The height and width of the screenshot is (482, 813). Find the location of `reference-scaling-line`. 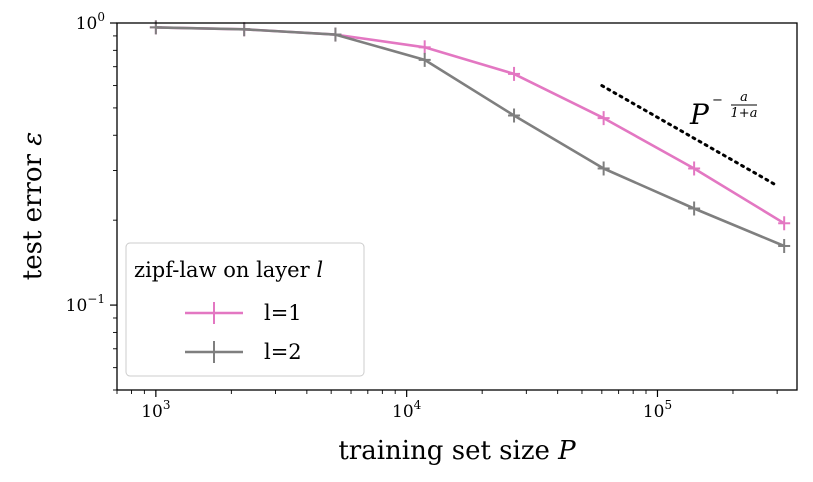

reference-scaling-line is located at coordinates (689, 136).